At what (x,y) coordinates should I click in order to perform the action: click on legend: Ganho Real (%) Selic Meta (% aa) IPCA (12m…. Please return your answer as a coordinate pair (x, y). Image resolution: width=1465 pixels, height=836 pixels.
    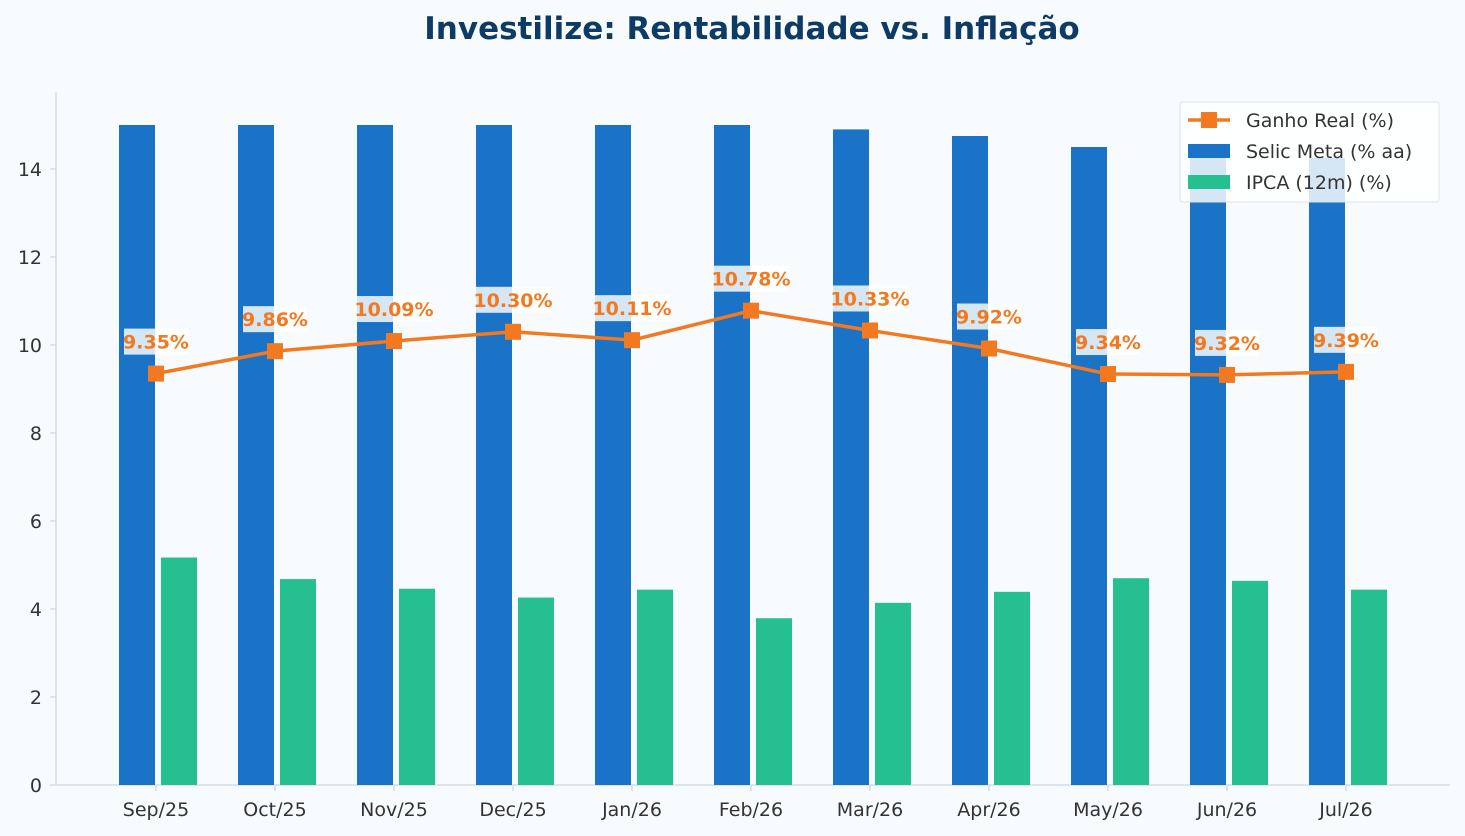
    Looking at the image, I should click on (1309, 152).